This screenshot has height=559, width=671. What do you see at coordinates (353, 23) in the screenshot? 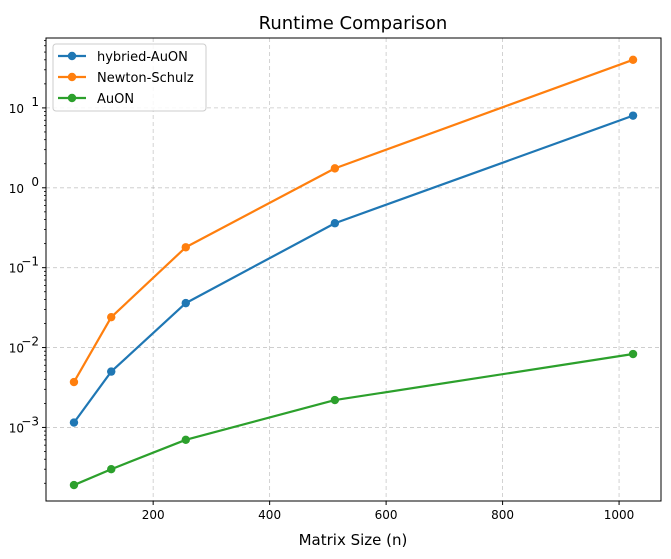
I see `chart-title: Runtime Comparison` at bounding box center [353, 23].